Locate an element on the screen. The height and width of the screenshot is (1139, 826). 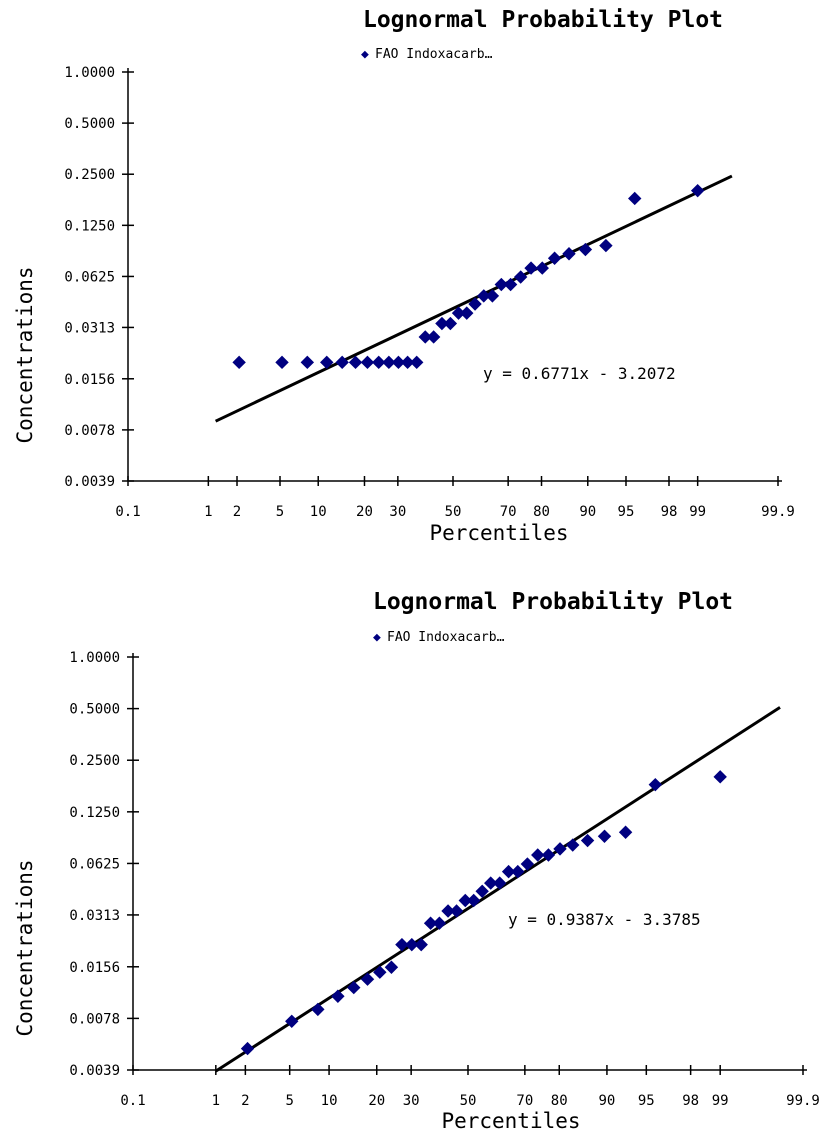
y-tick-label: 0.0313 is located at coordinates (89, 328).